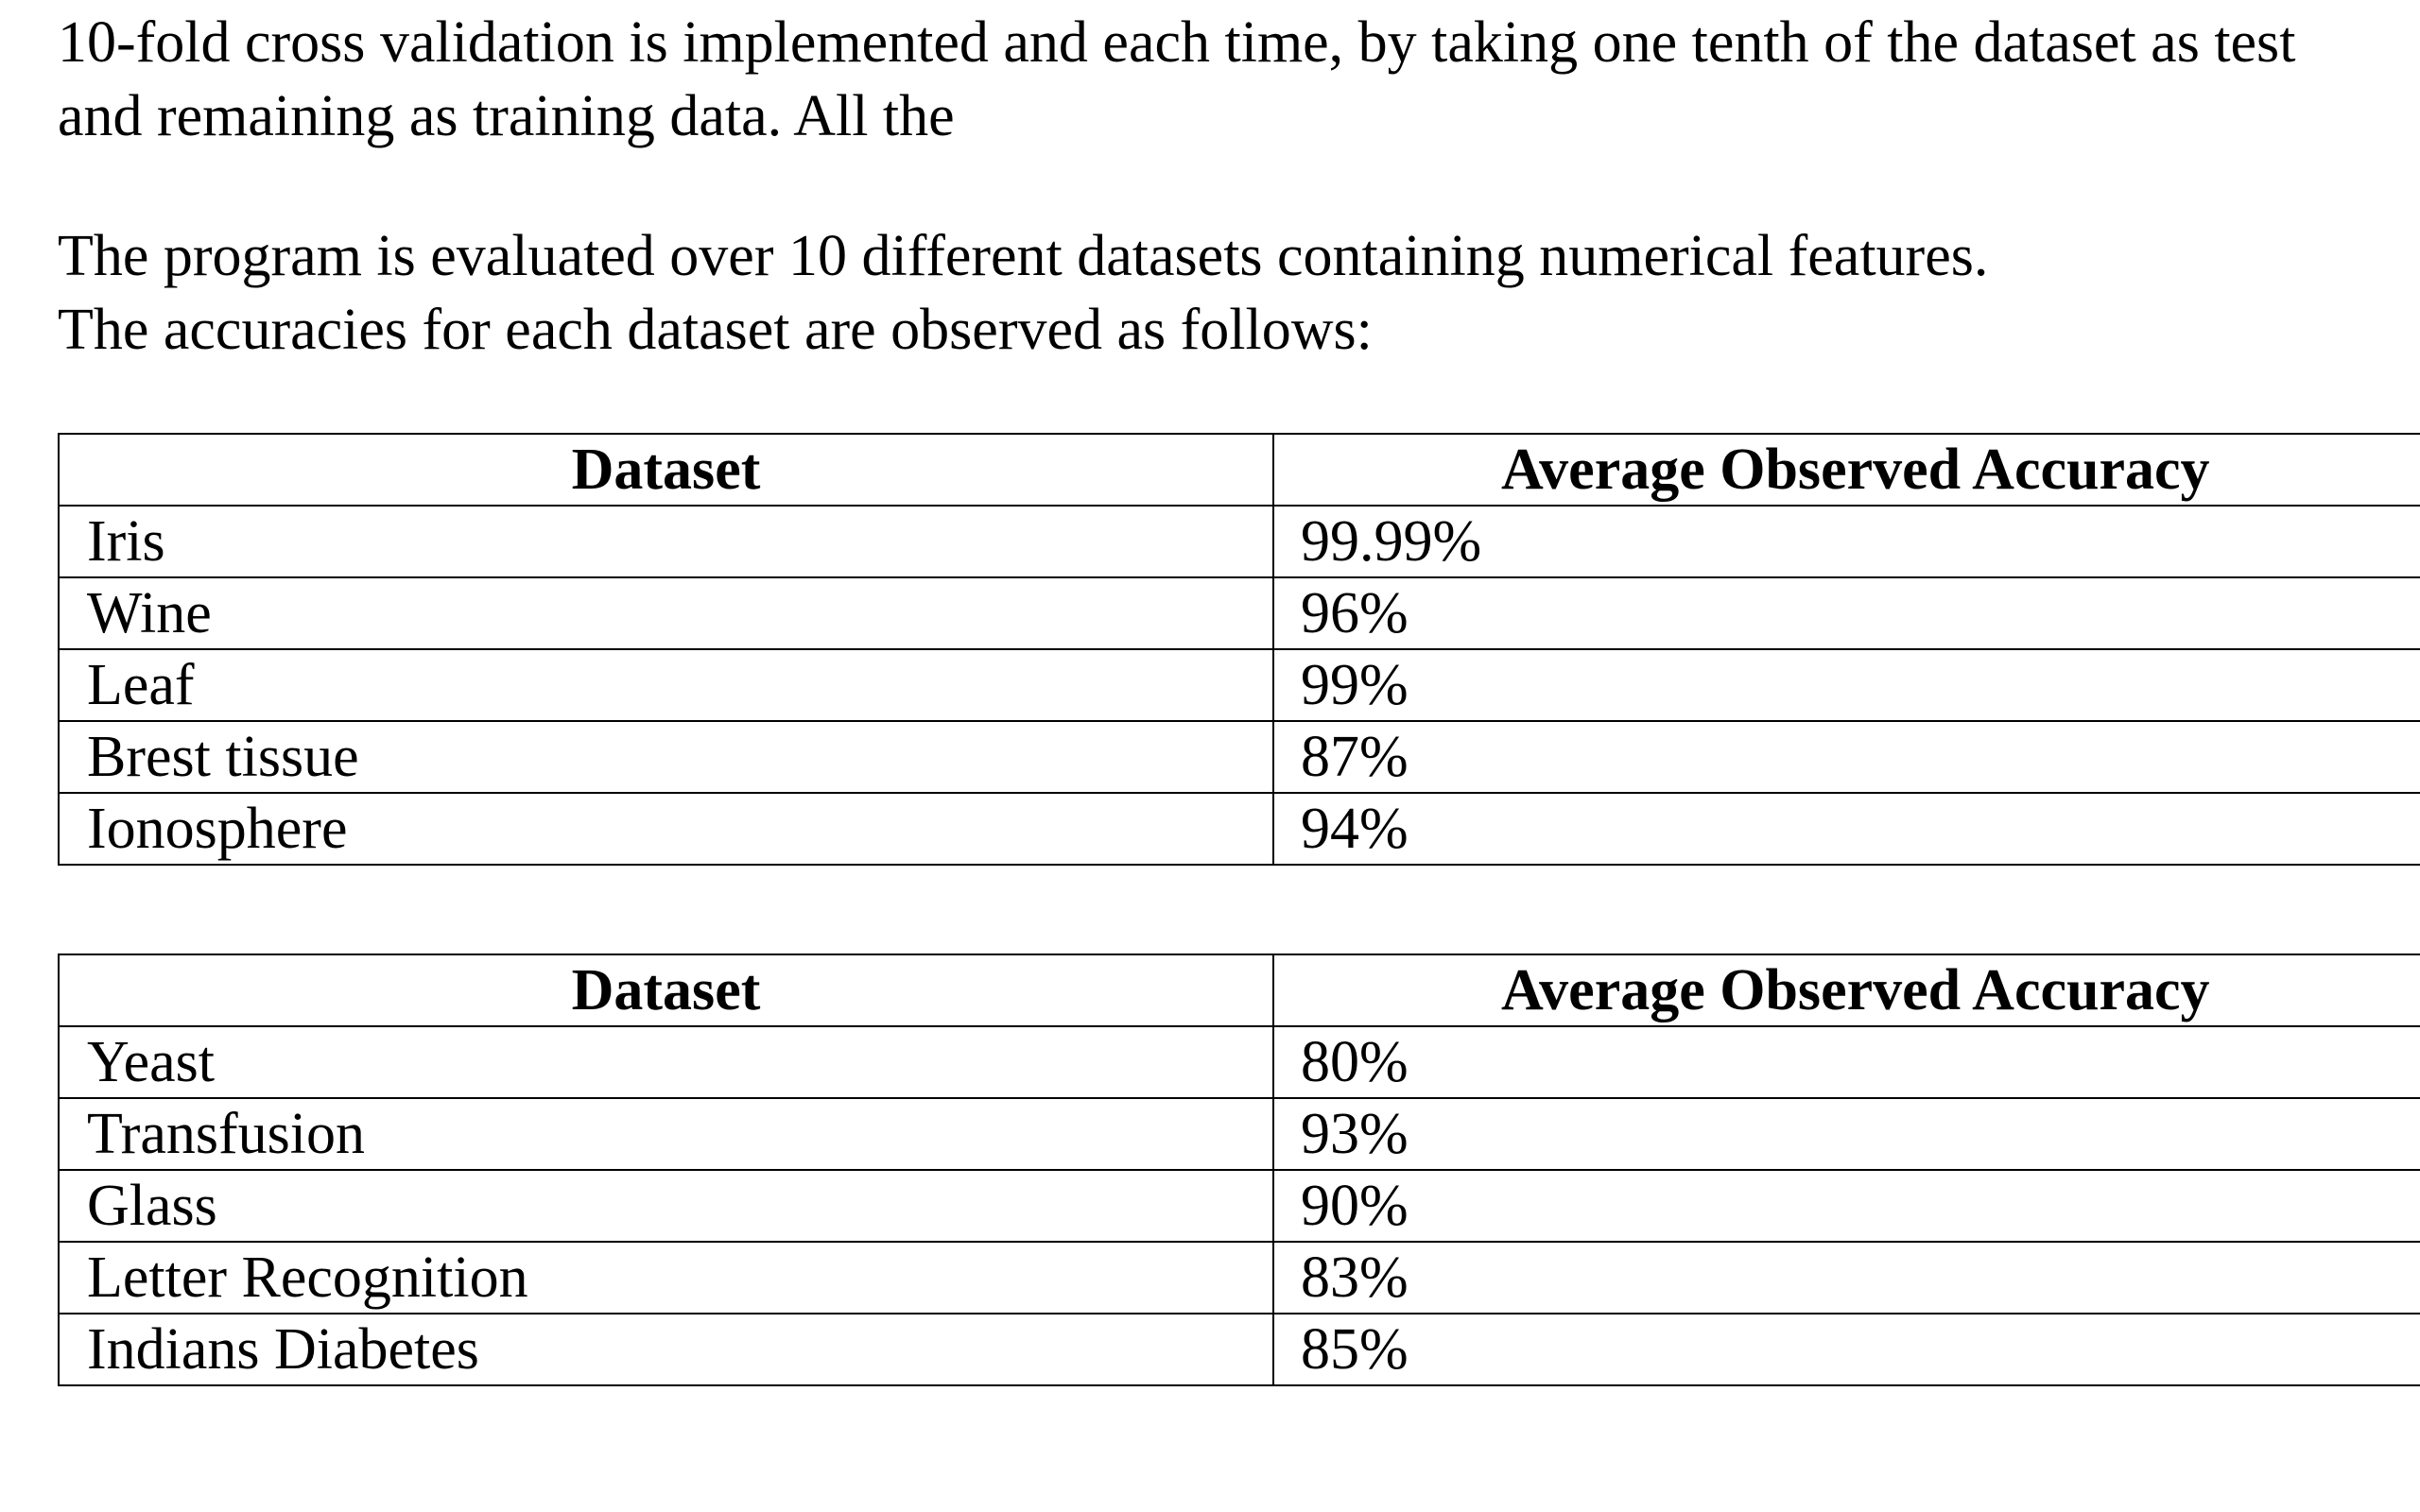  What do you see at coordinates (666, 1062) in the screenshot?
I see `dataset-name-cell: Yeast` at bounding box center [666, 1062].